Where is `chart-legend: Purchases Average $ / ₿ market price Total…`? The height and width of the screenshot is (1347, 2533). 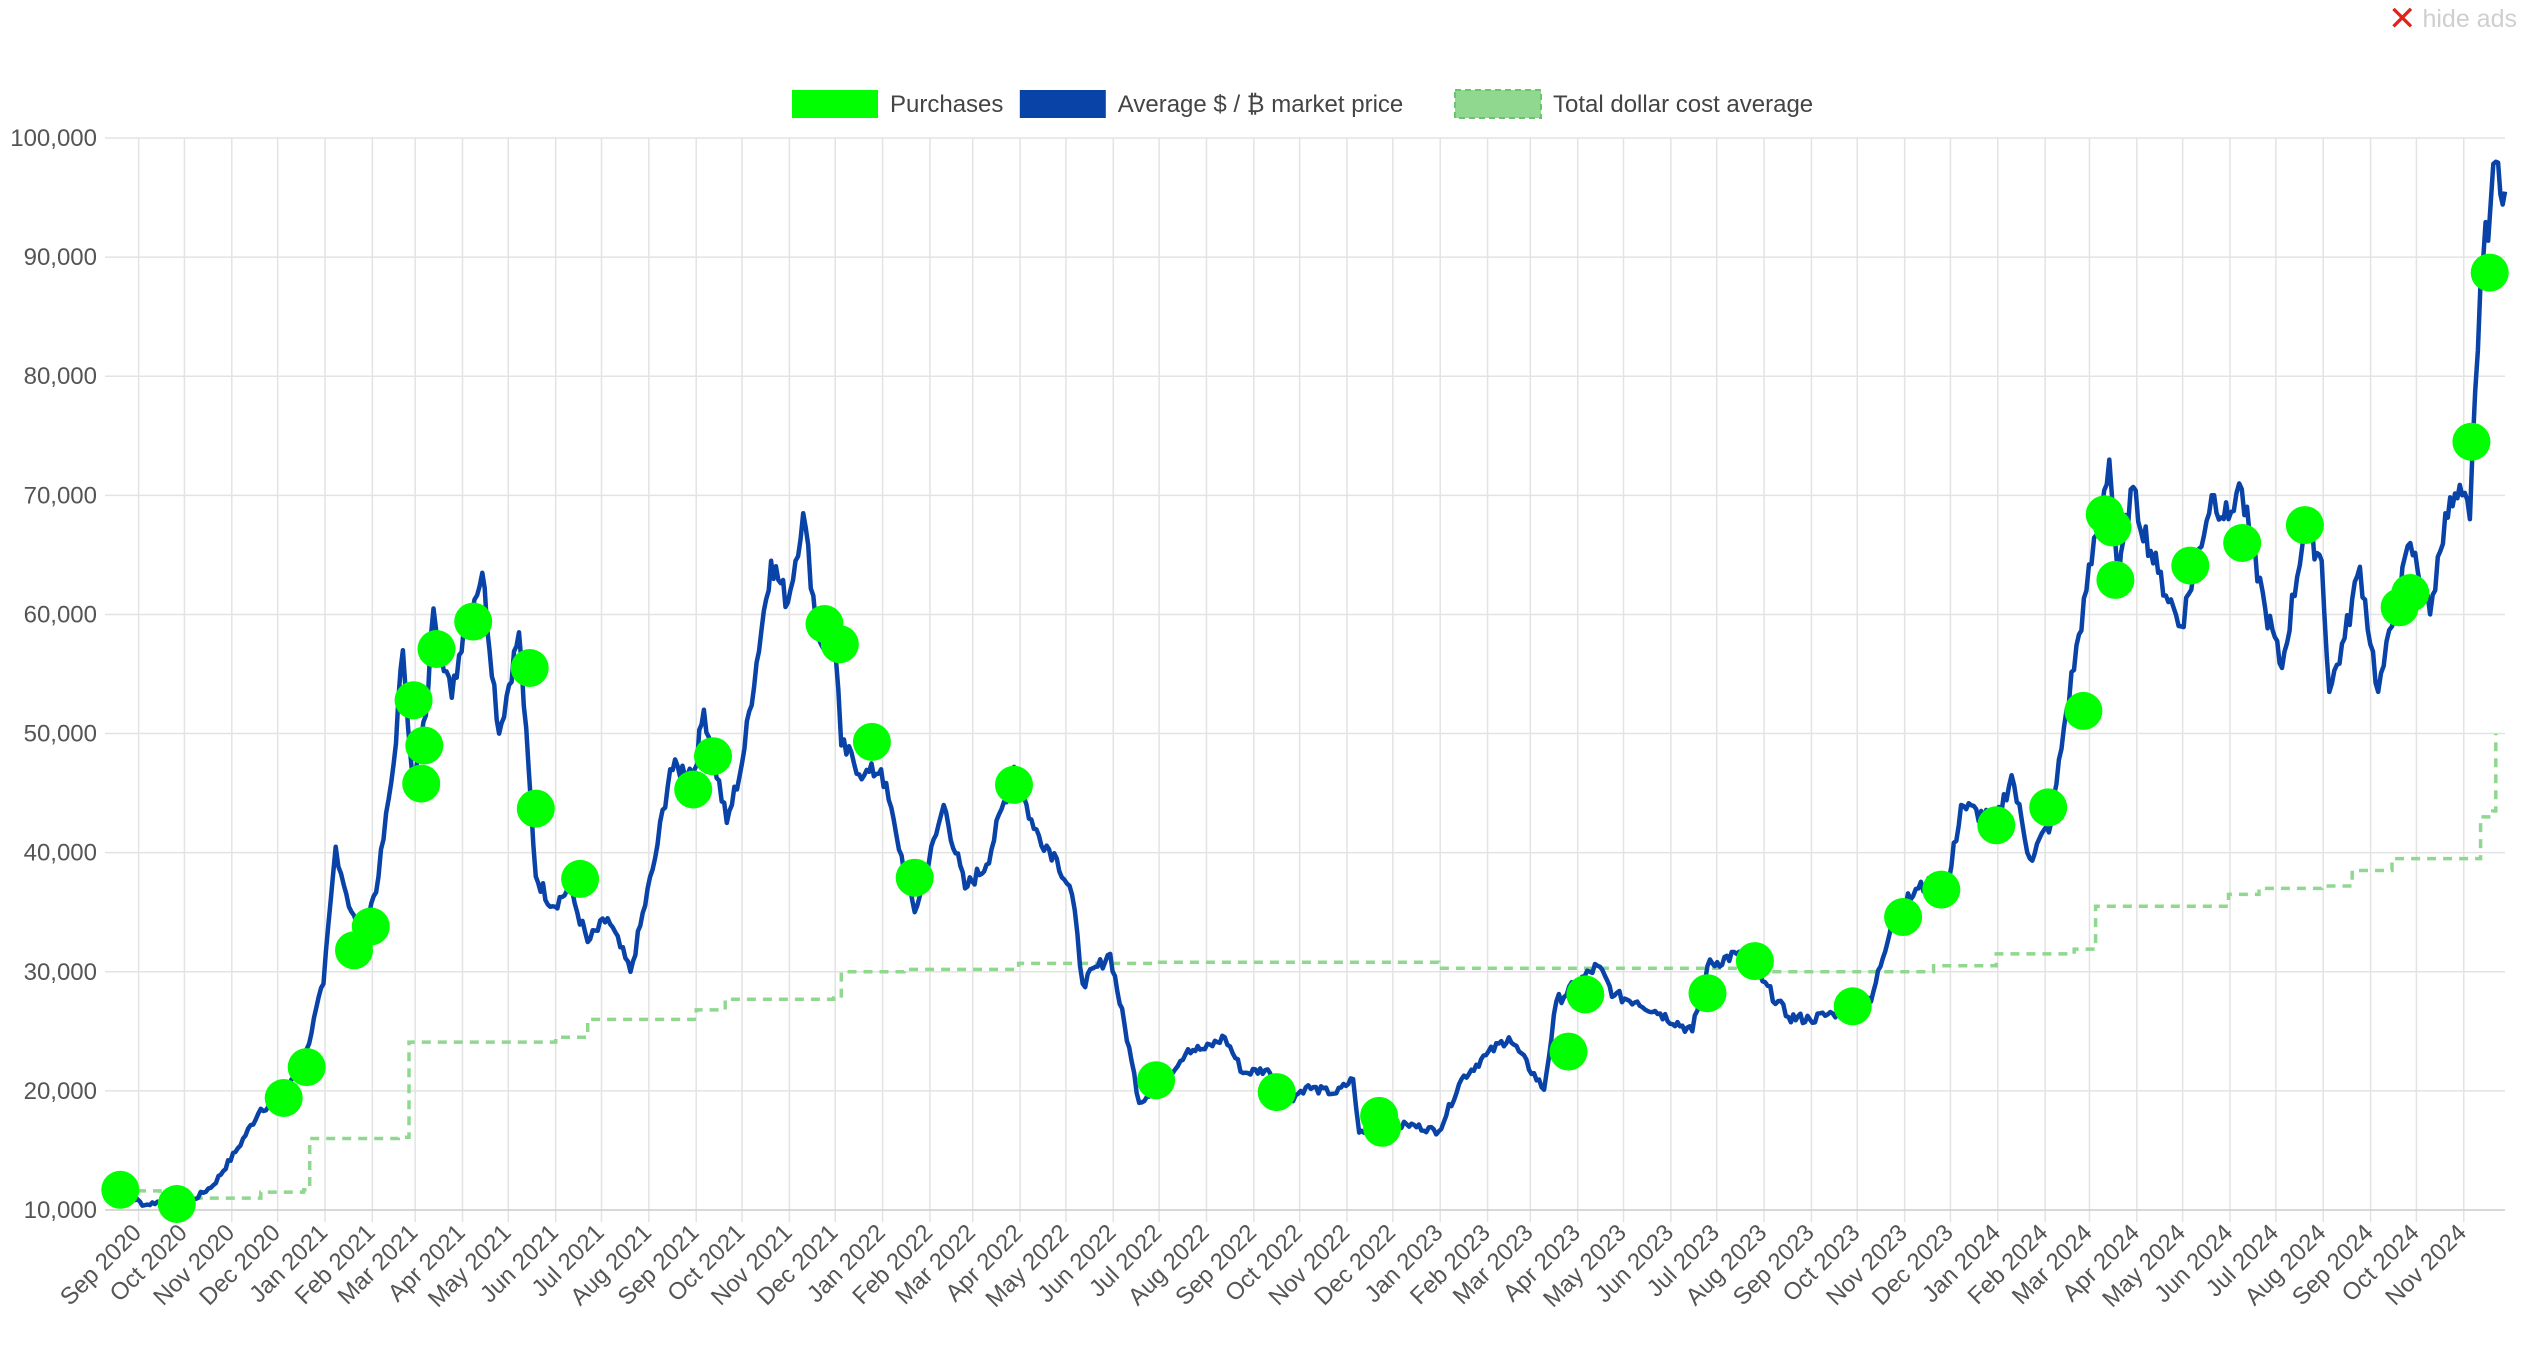 chart-legend: Purchases Average $ / ₿ market price Total… is located at coordinates (1302, 104).